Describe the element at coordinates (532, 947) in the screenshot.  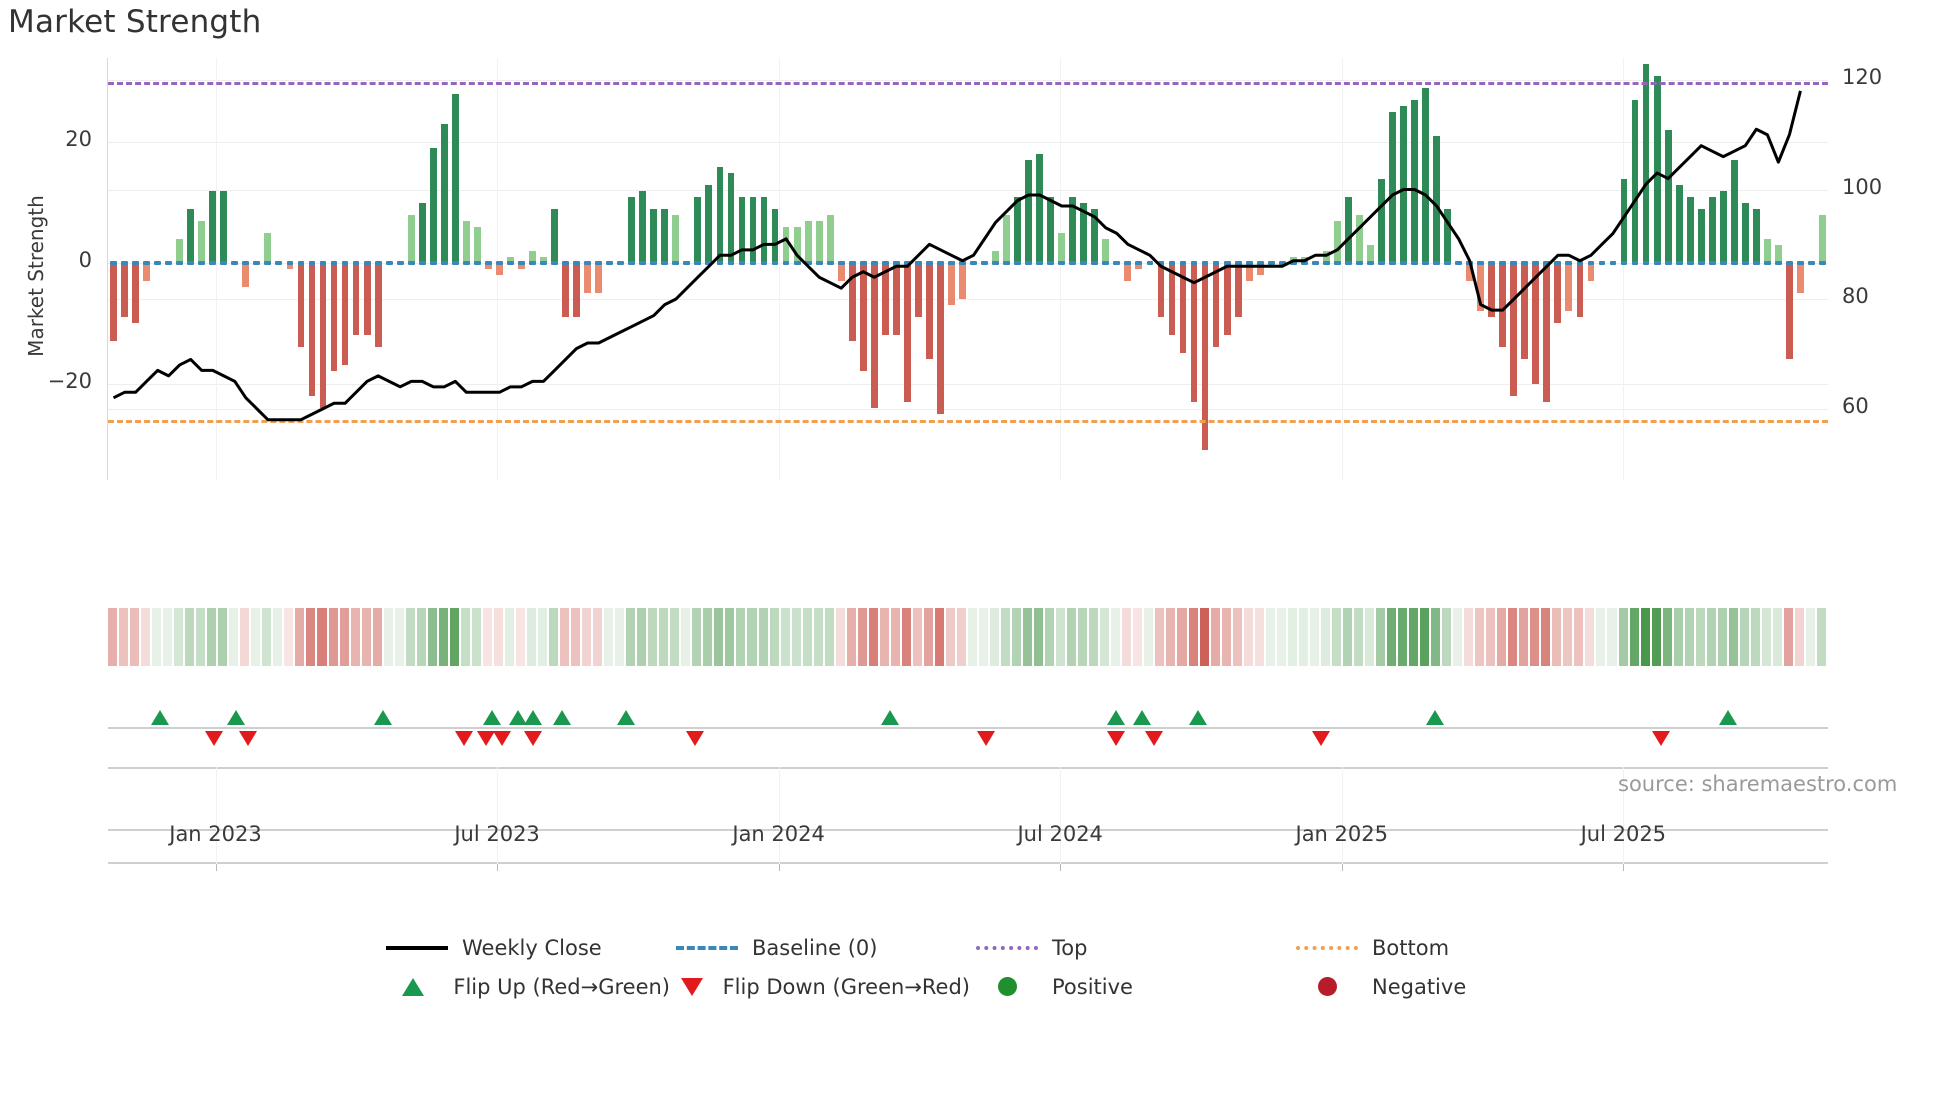
I see `legend-label: Weekly Close` at that location.